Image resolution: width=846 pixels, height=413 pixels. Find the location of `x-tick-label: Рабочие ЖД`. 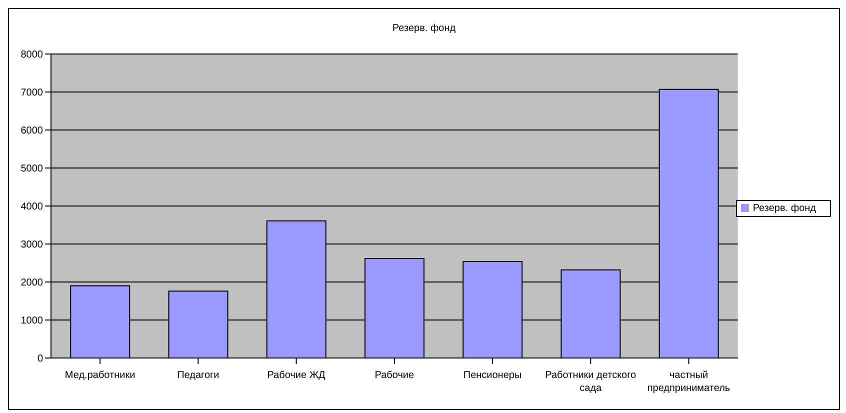

x-tick-label: Рабочие ЖД is located at coordinates (296, 375).